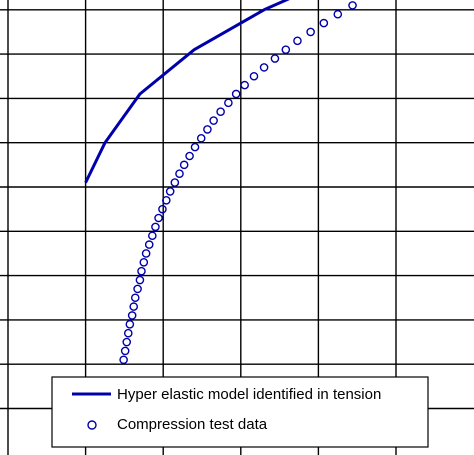  I want to click on legend-label-data: Compression test data, so click(192, 424).